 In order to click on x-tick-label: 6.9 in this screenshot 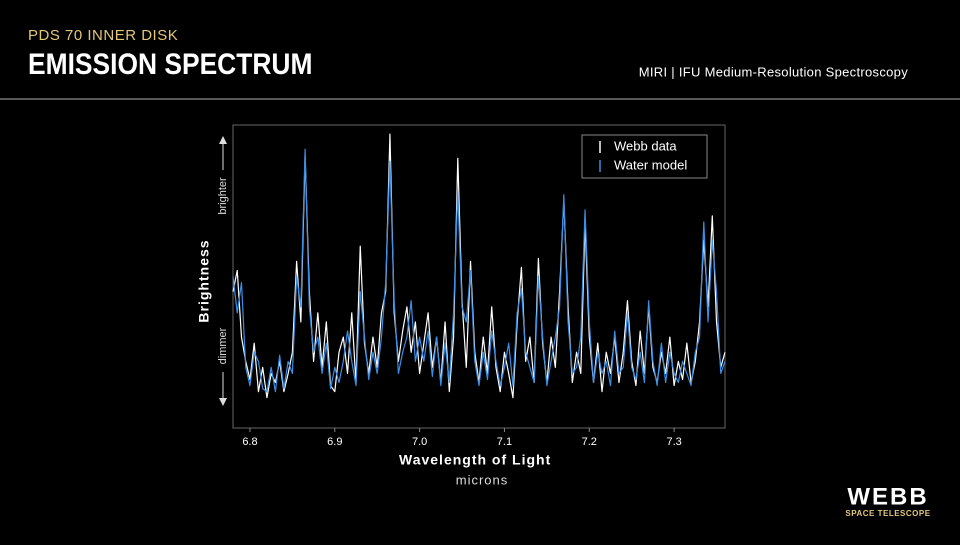, I will do `click(334, 442)`.